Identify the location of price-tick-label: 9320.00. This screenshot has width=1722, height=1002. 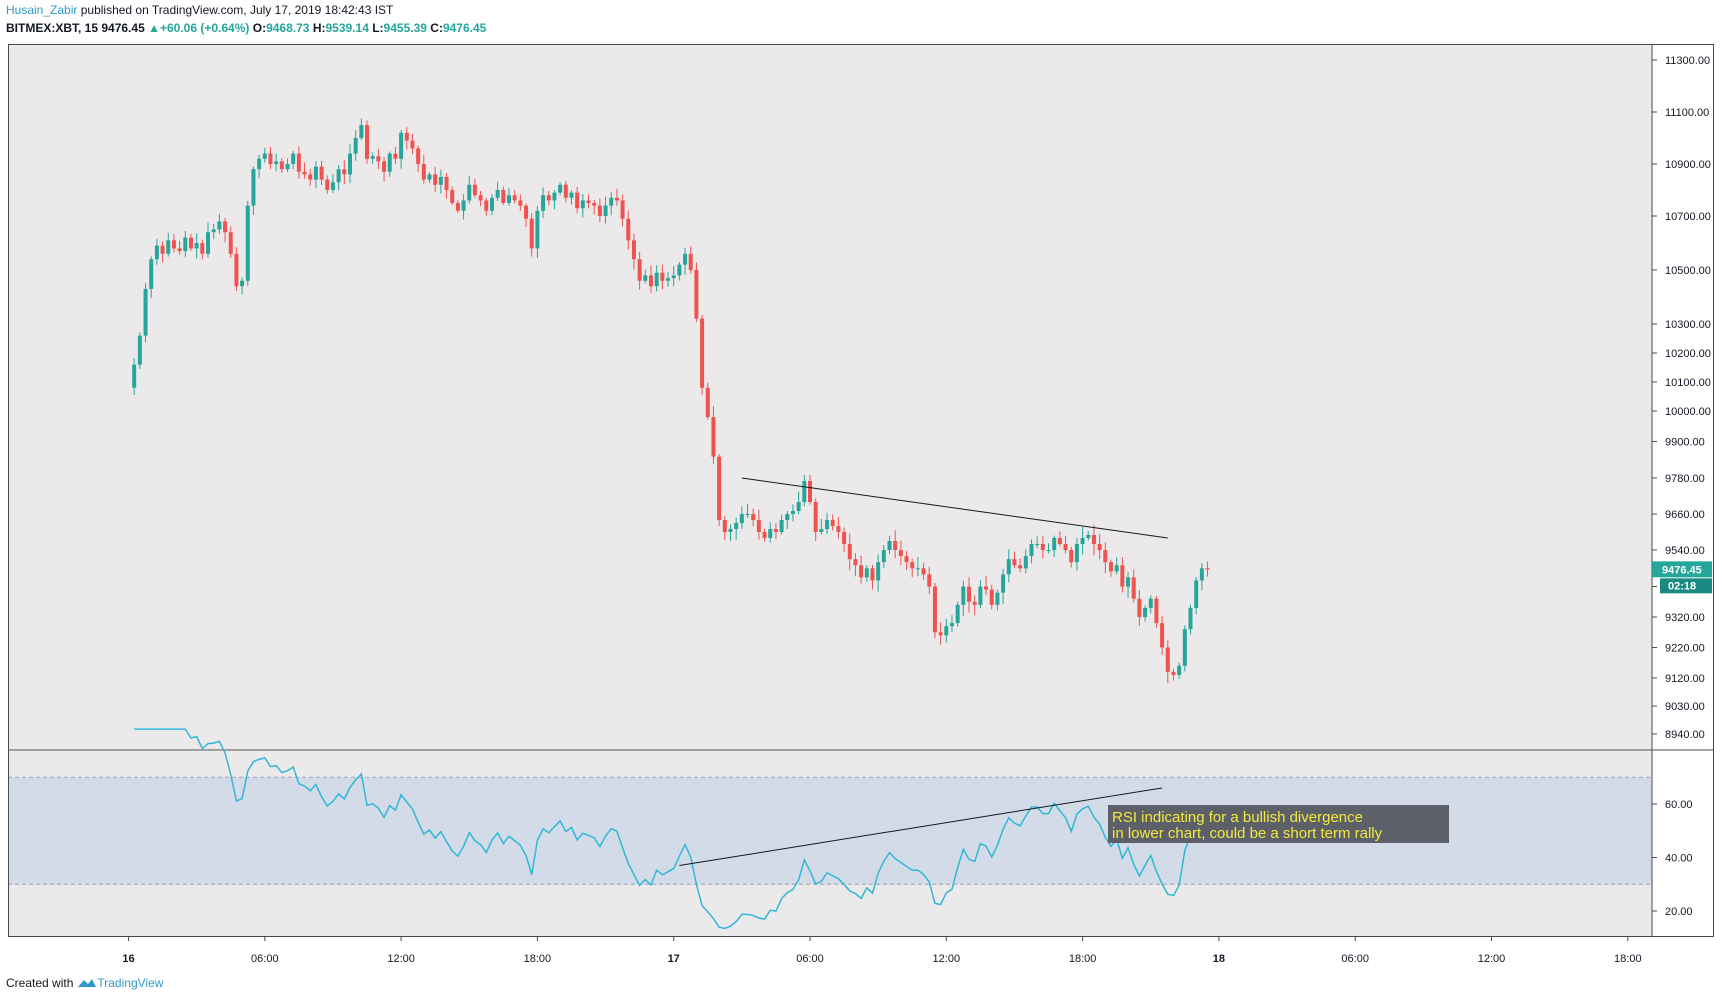
(1685, 618).